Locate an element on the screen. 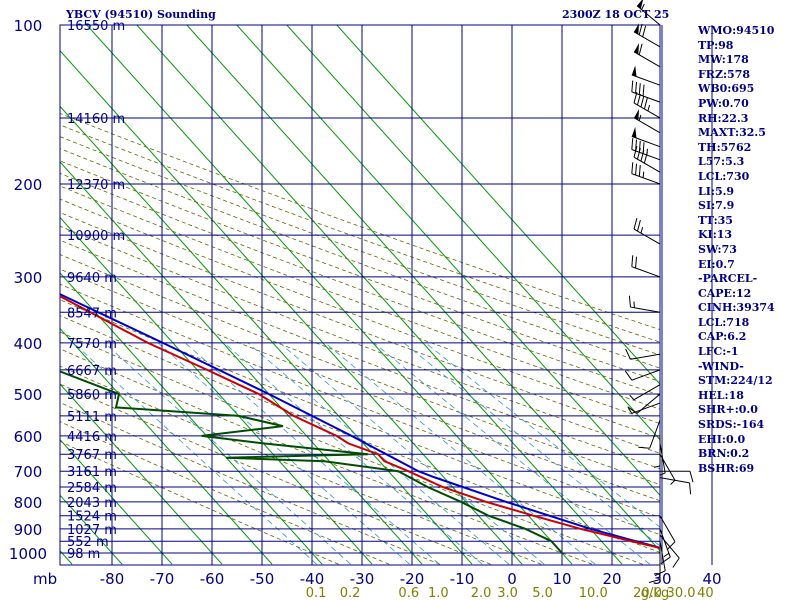  height-label: 4416 m is located at coordinates (92, 437).